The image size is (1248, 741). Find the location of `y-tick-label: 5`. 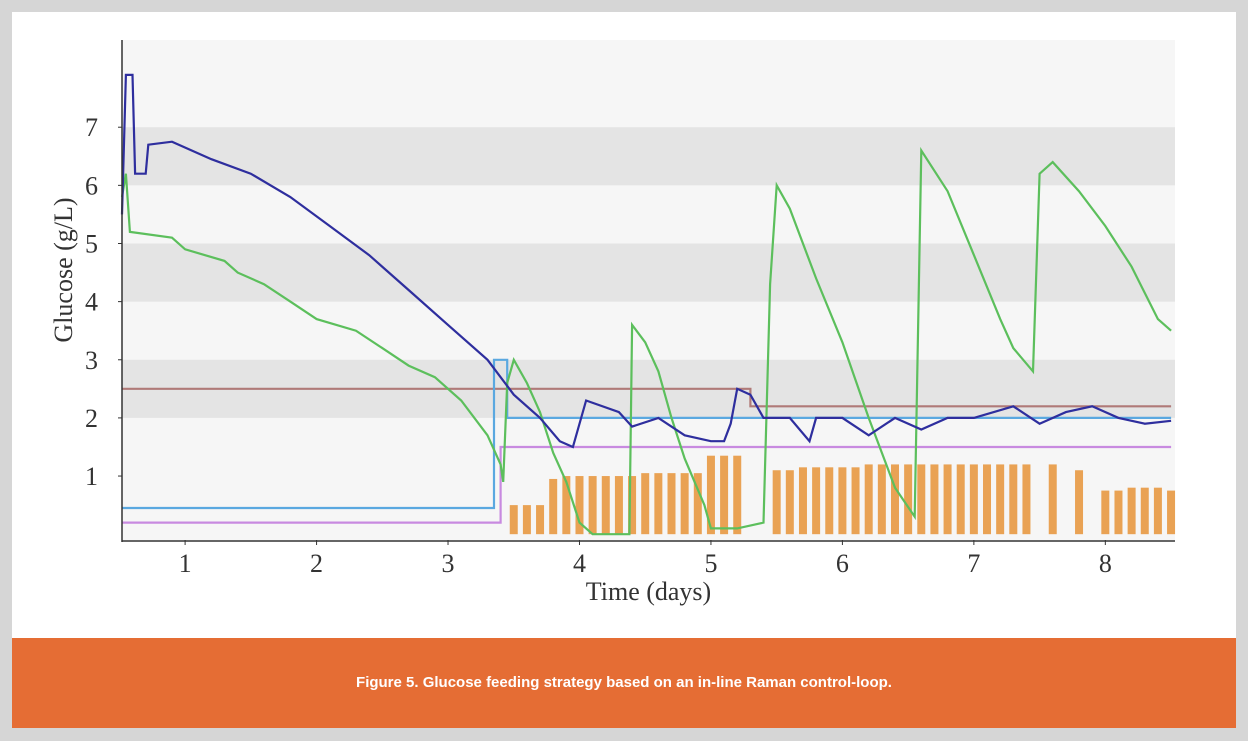

y-tick-label: 5 is located at coordinates (91, 243).